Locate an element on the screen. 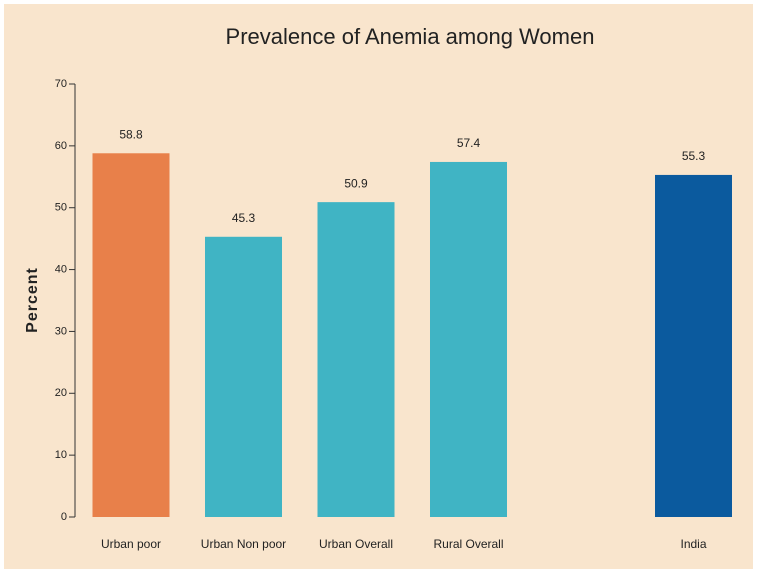  data-label: 45.3 is located at coordinates (244, 218).